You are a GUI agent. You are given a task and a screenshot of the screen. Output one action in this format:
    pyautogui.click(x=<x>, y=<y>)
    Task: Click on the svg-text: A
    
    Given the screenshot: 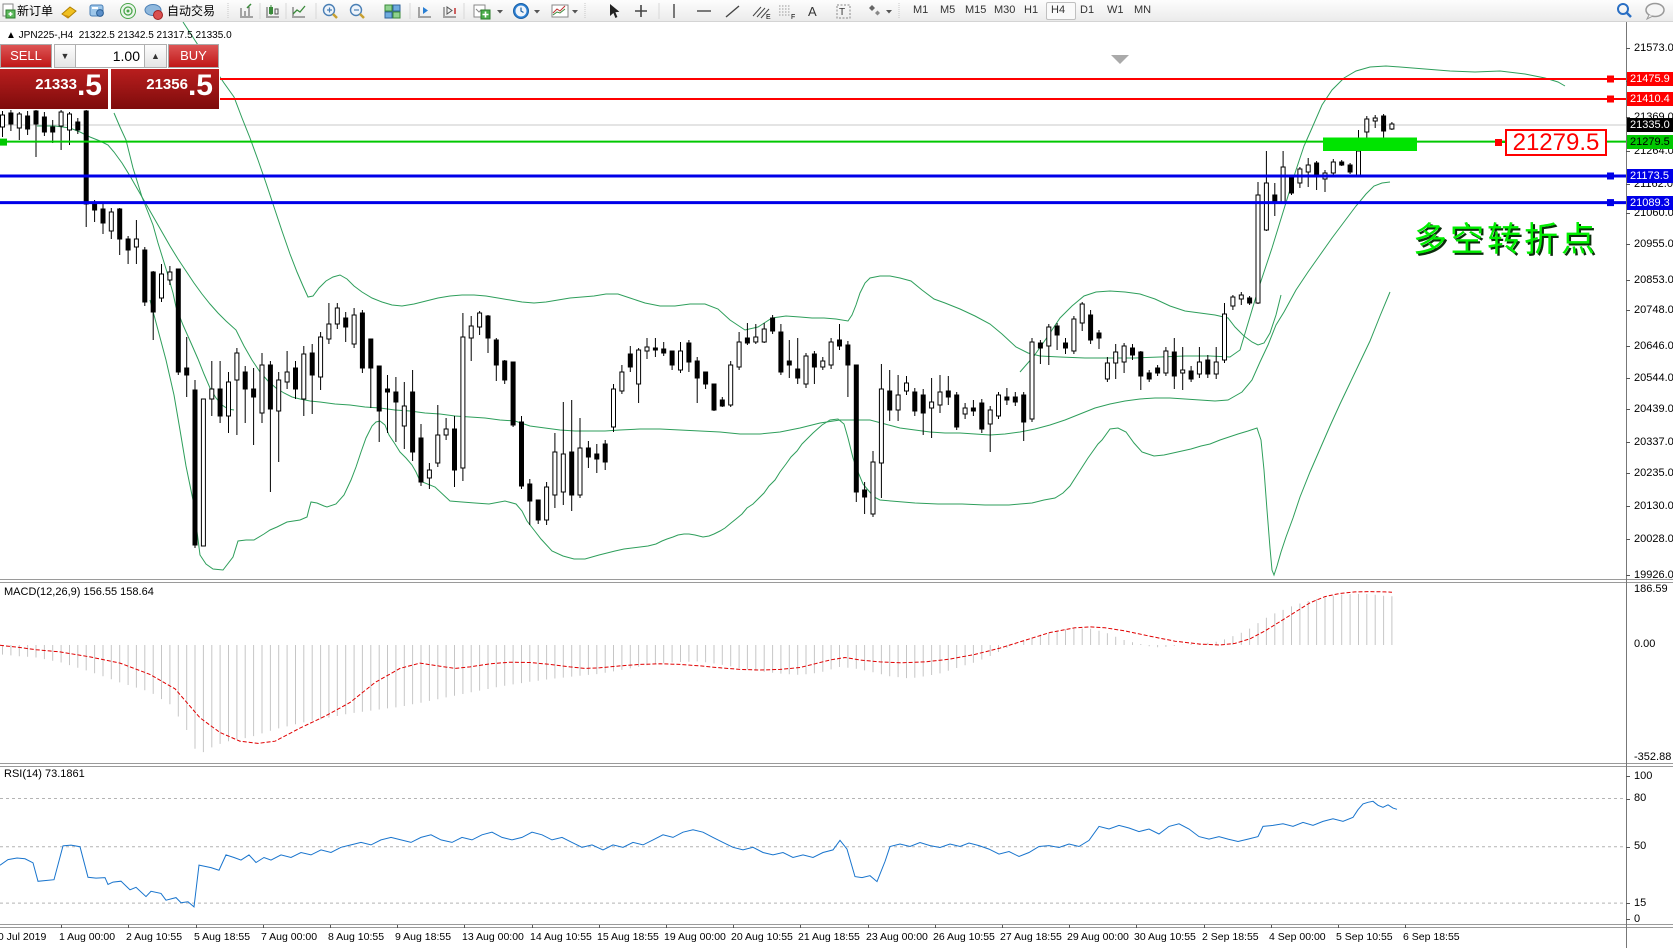 What is the action you would take?
    pyautogui.click(x=812, y=11)
    